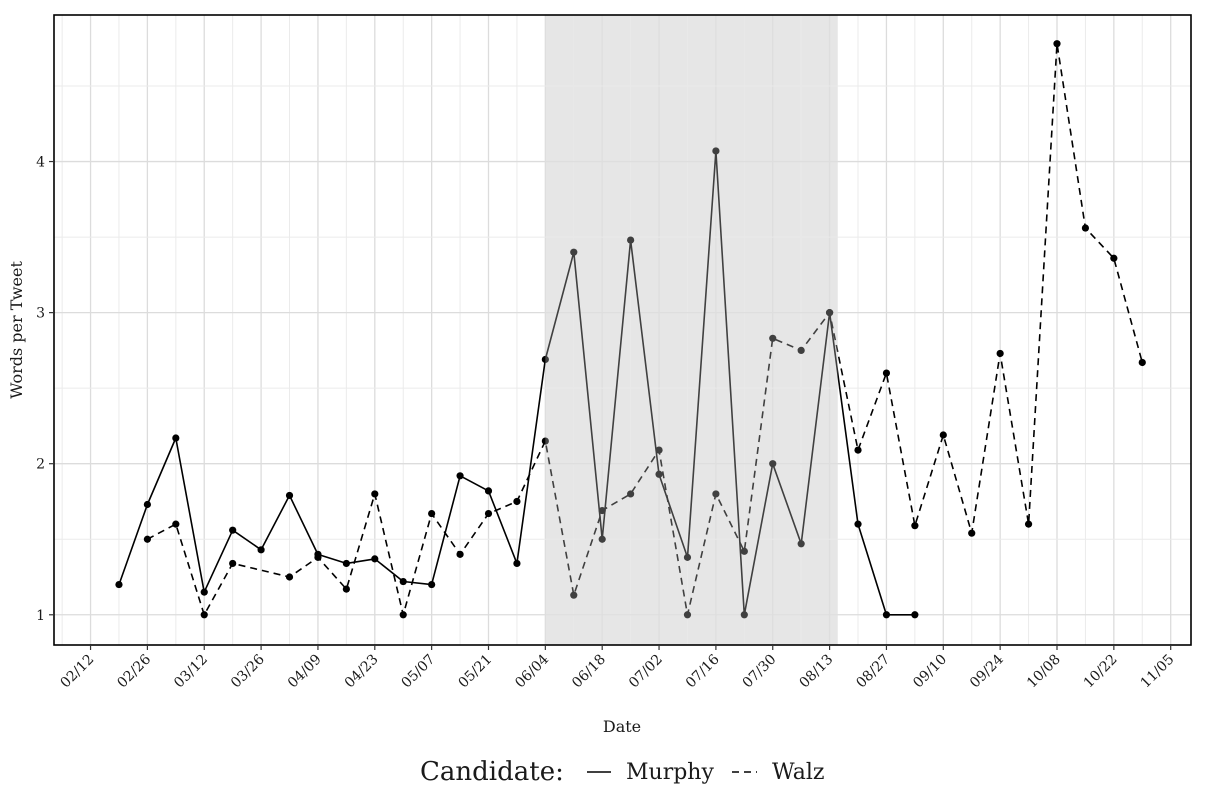 The width and height of the screenshot is (1209, 795). Describe the element at coordinates (532, 671) in the screenshot. I see `x-tick-label: 06/04` at that location.